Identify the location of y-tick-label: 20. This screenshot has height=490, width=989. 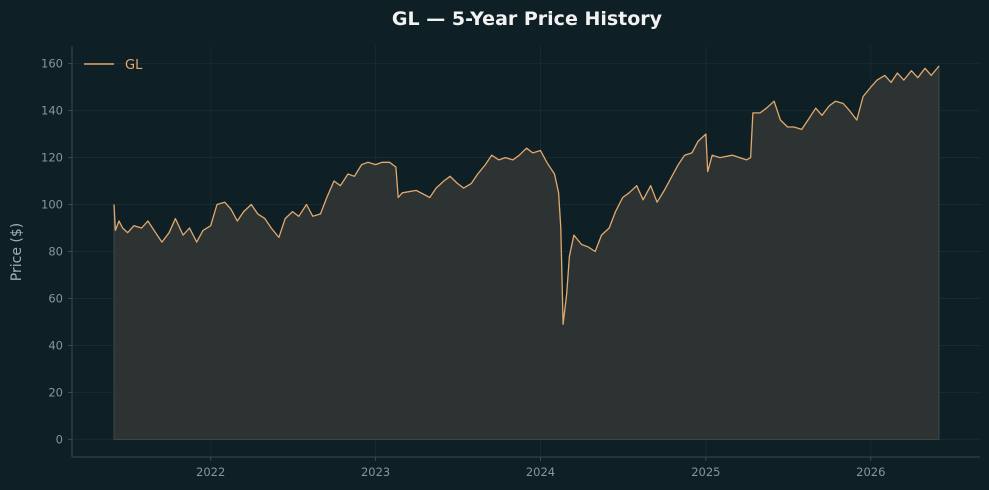
(55, 392).